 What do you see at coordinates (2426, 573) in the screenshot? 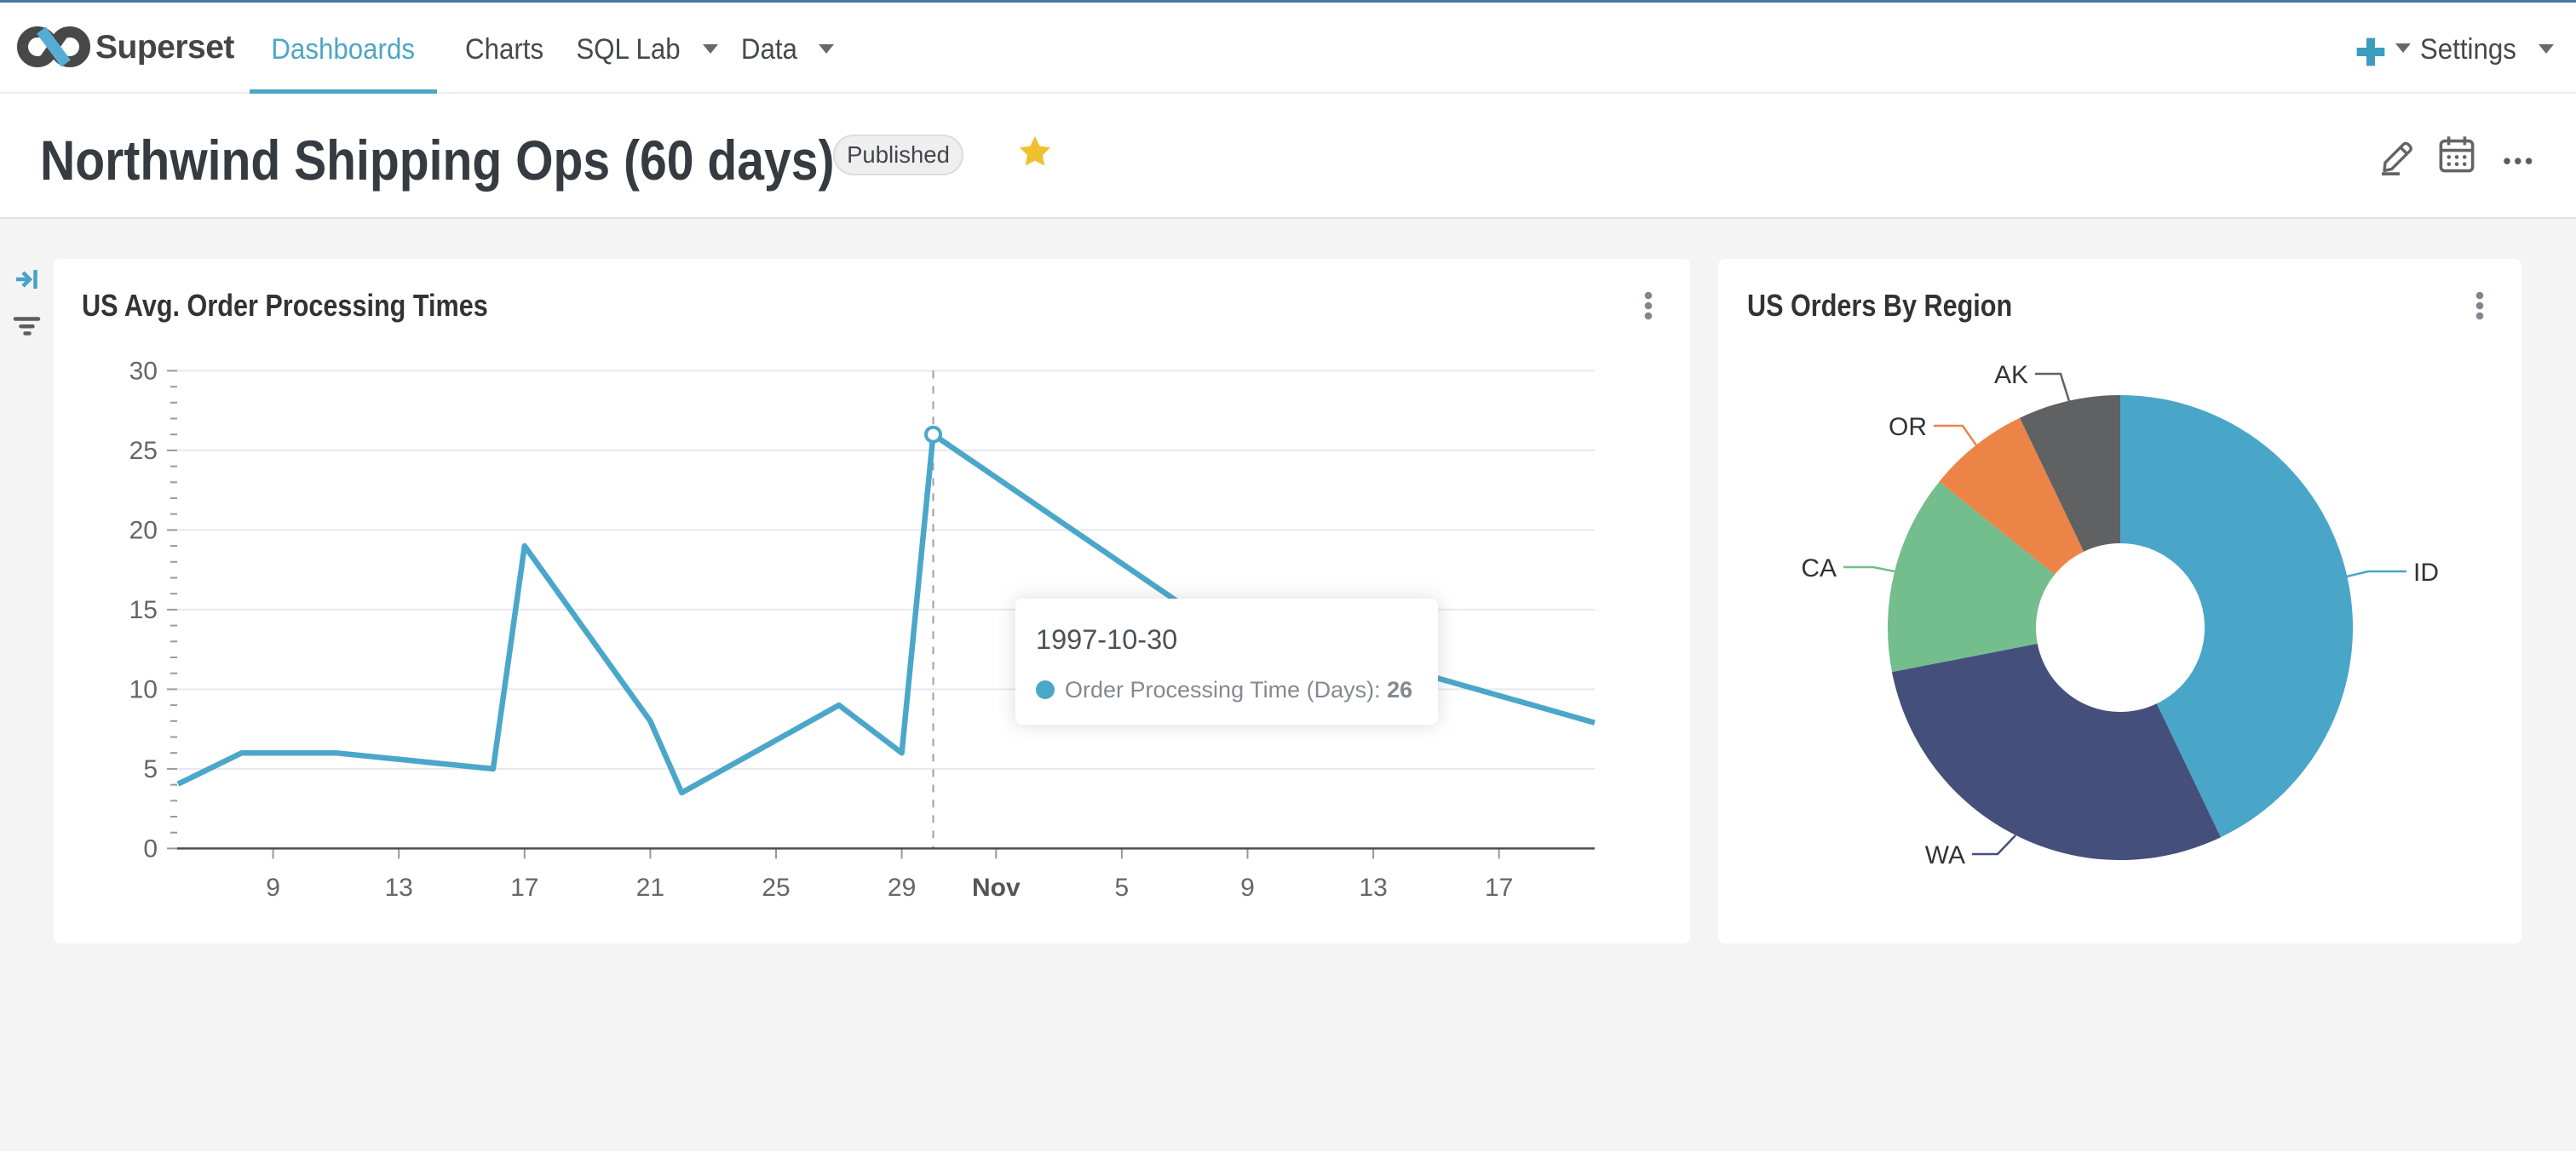
I see `svg-text: ID` at bounding box center [2426, 573].